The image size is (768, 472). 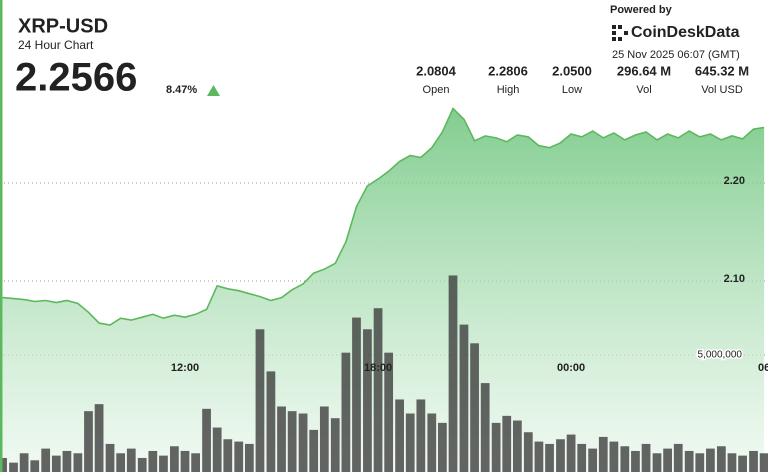 I want to click on y-tick-label: 2.10, so click(x=734, y=279).